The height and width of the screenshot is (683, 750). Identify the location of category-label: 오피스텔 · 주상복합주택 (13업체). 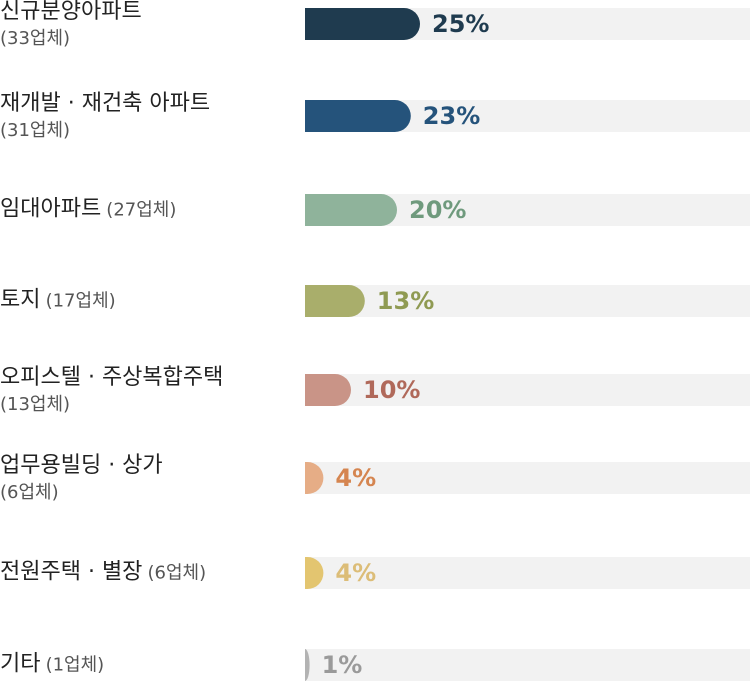
(131, 390).